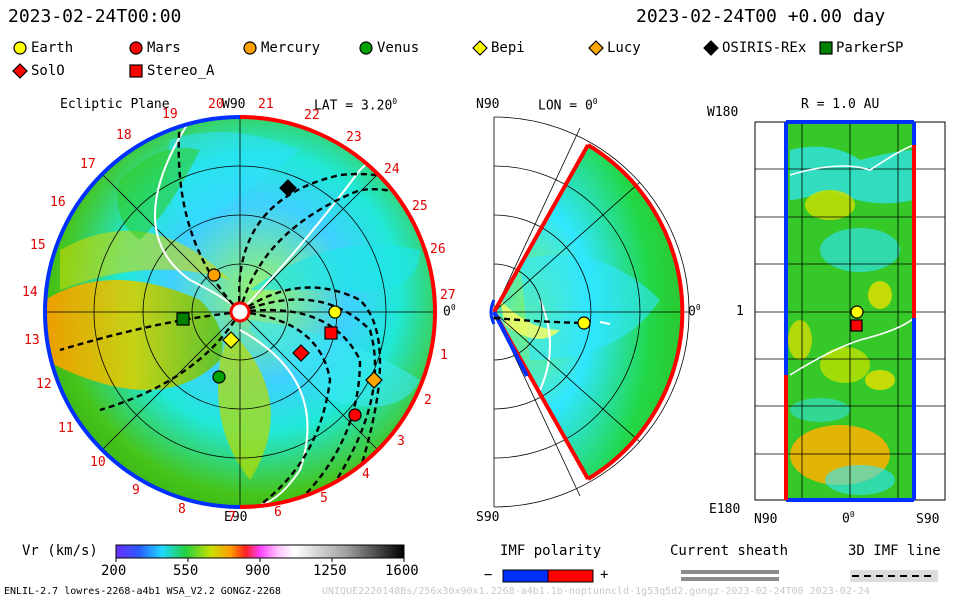 The image size is (960, 600). Describe the element at coordinates (32, 340) in the screenshot. I see `rotation-label: 13` at that location.